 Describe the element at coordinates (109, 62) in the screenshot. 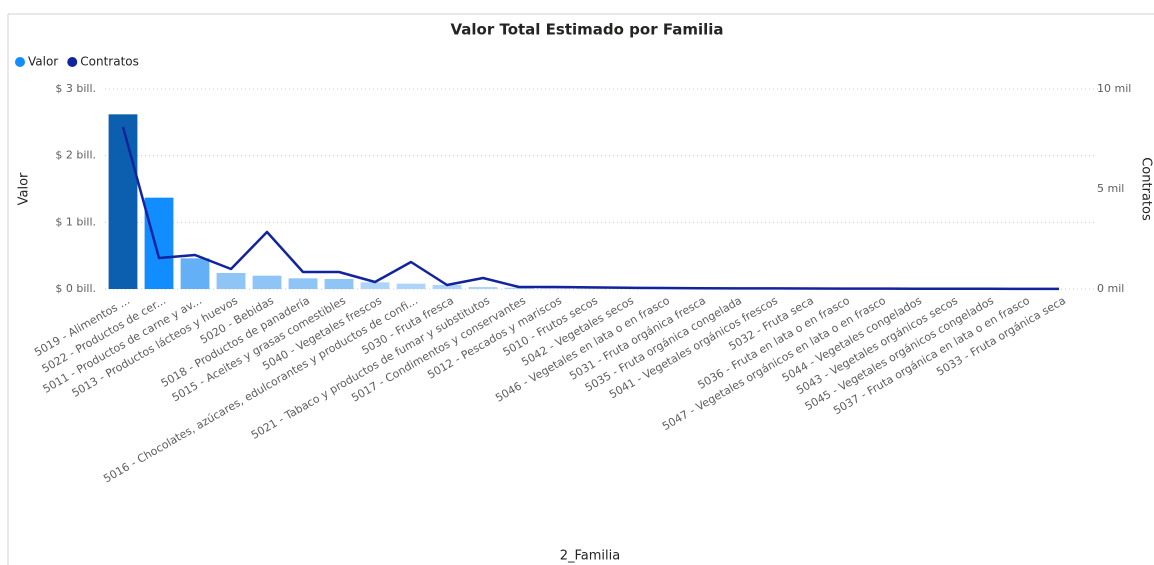

I see `legend-label: Contratos` at that location.